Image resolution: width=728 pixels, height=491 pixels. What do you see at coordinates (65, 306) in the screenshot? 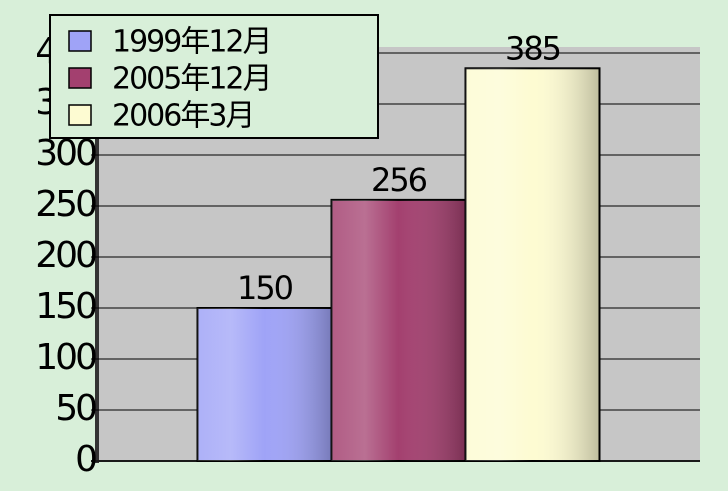
I see `y-tick-label: 150` at bounding box center [65, 306].